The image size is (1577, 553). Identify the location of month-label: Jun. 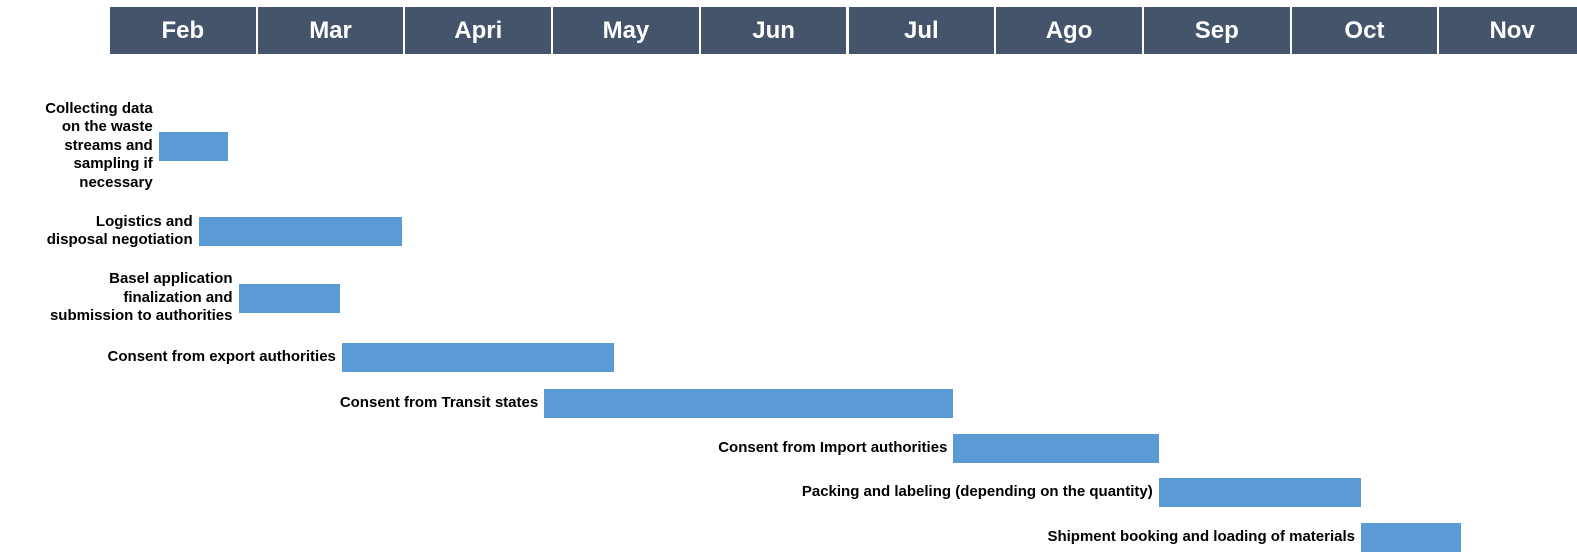
(773, 30).